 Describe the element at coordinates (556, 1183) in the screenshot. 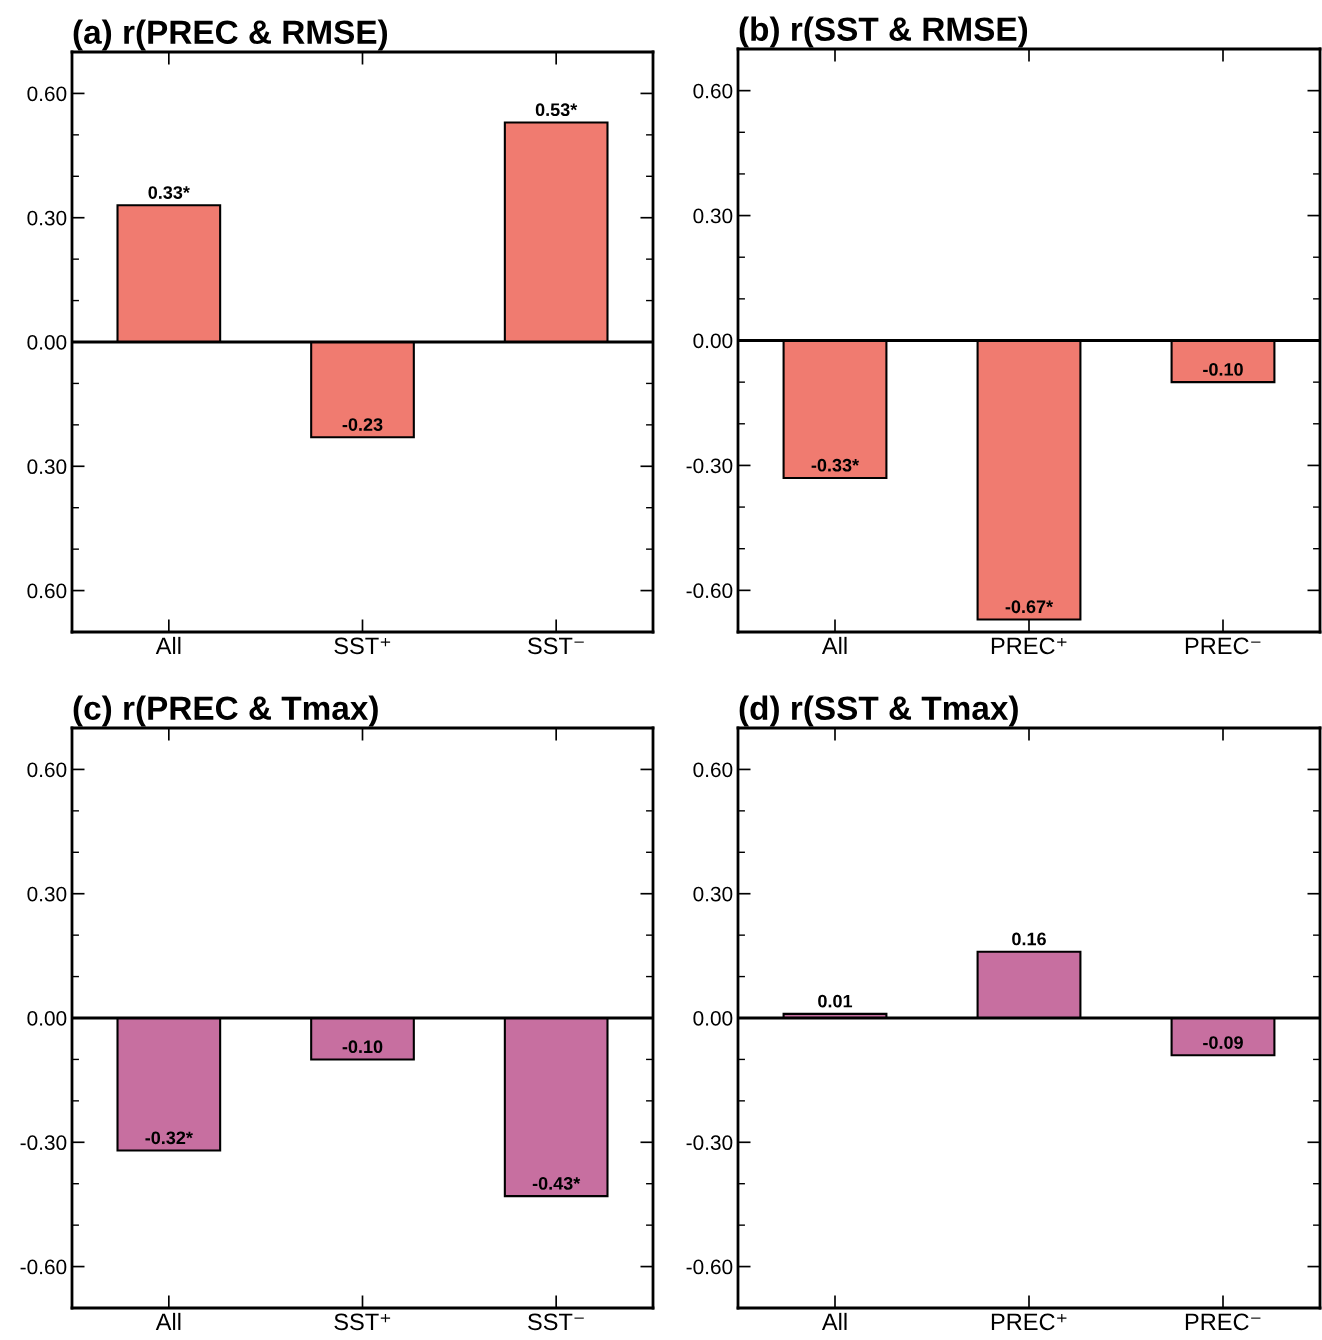

I see `data-label: -0.43*` at that location.